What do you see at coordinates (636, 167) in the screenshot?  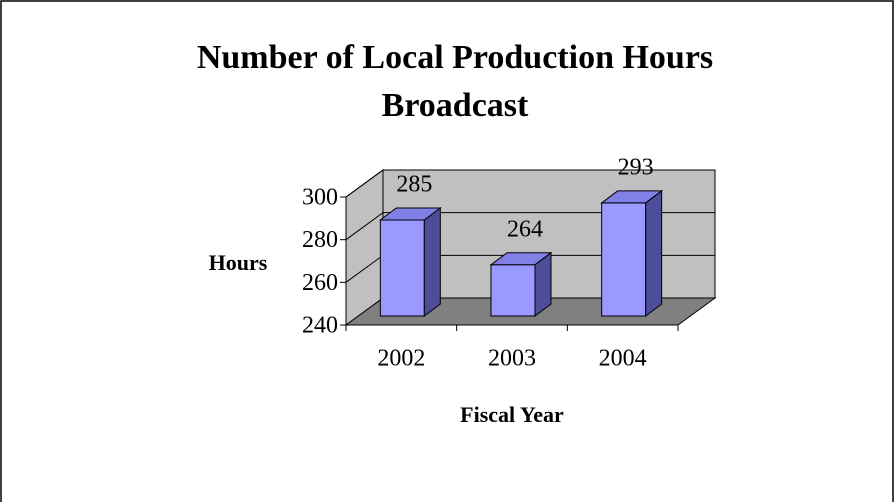 I see `data-label: 293` at bounding box center [636, 167].